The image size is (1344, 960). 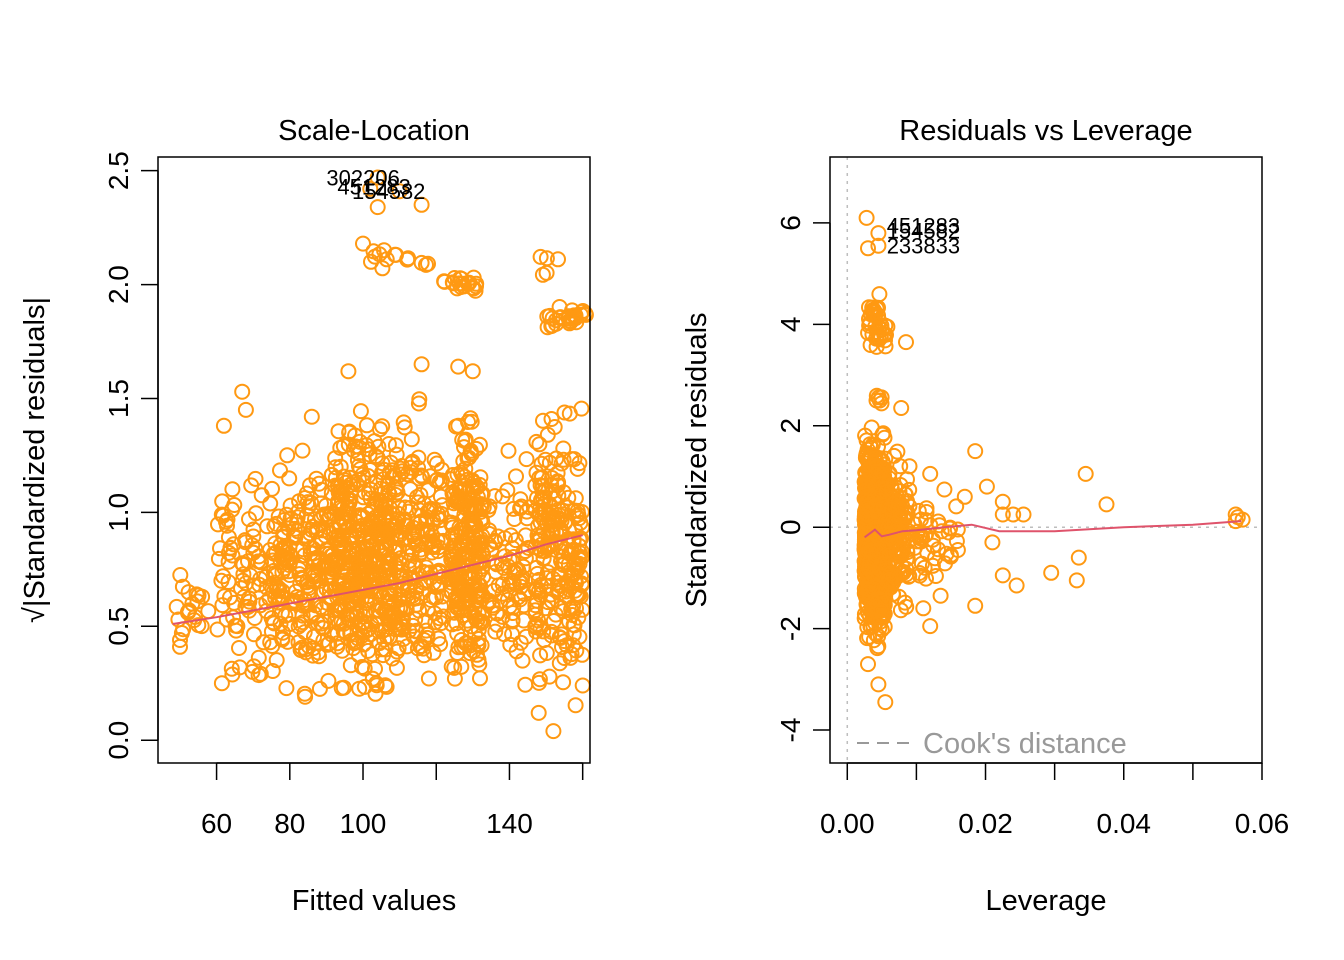 What do you see at coordinates (118, 626) in the screenshot?
I see `y-tick-label: 0.5` at bounding box center [118, 626].